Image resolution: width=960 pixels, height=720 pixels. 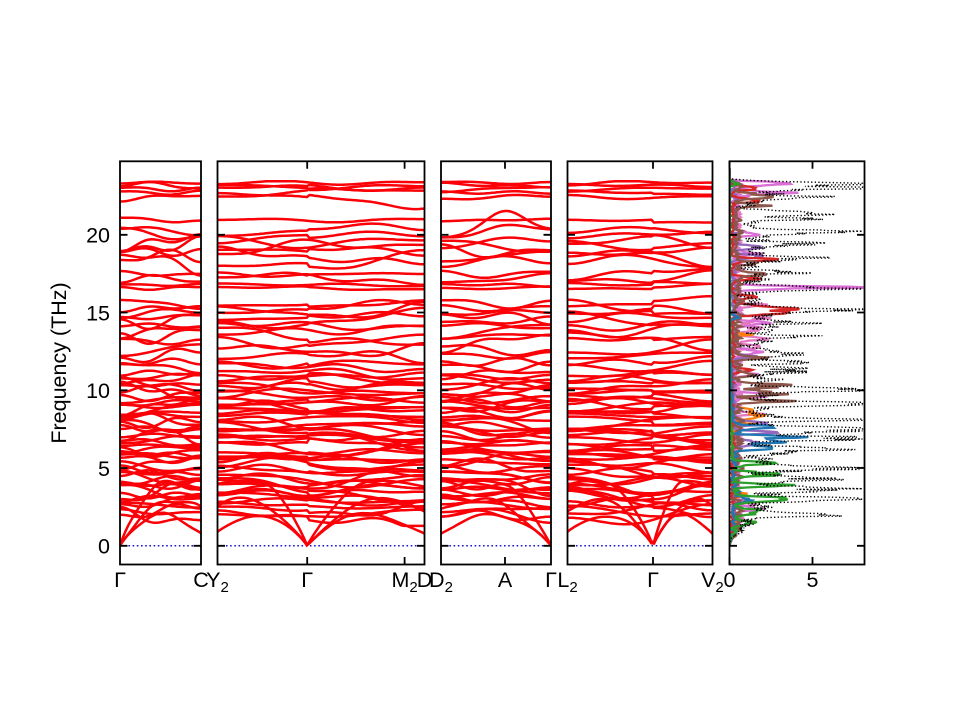 I want to click on svg-text: Frequency (THz), so click(x=59, y=362).